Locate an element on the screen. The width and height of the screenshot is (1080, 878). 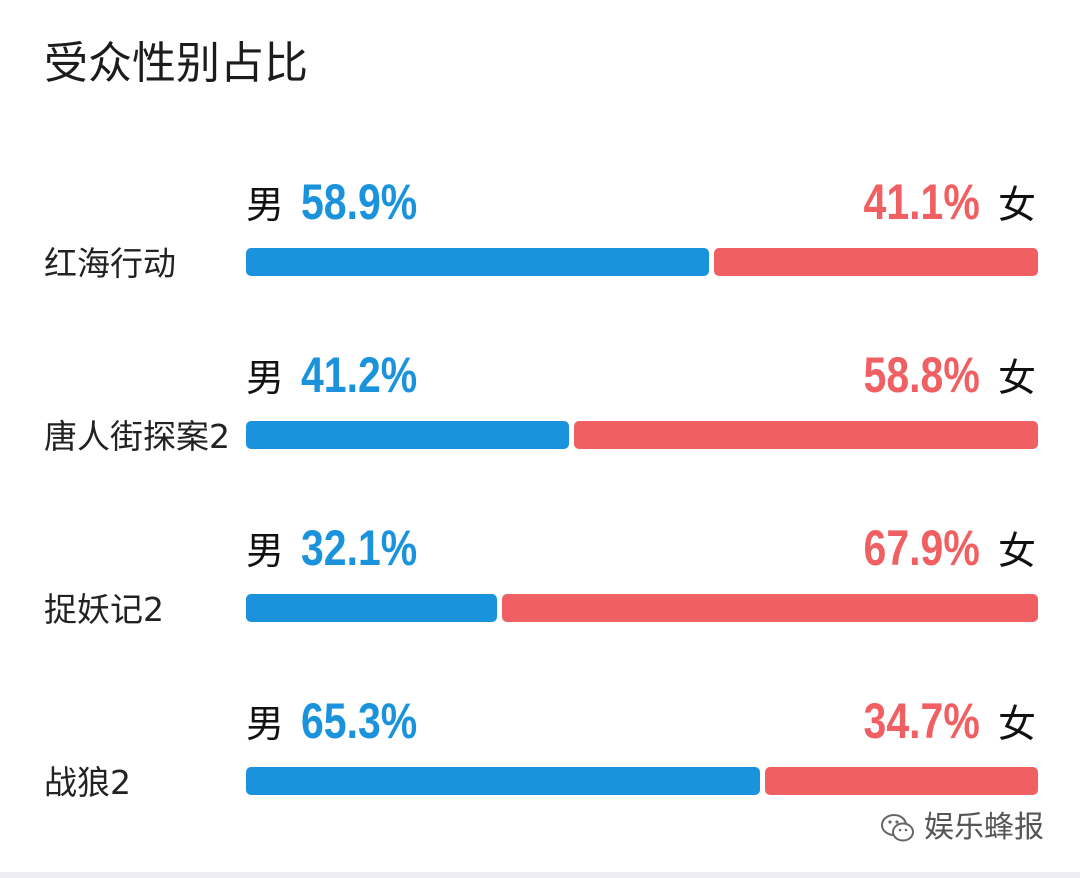
category-label: 唐人街探案2 is located at coordinates (137, 436).